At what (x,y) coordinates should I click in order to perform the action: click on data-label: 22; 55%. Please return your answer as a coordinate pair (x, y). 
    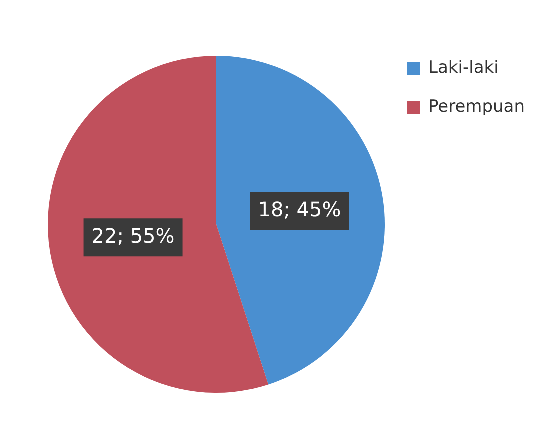
    Looking at the image, I should click on (133, 236).